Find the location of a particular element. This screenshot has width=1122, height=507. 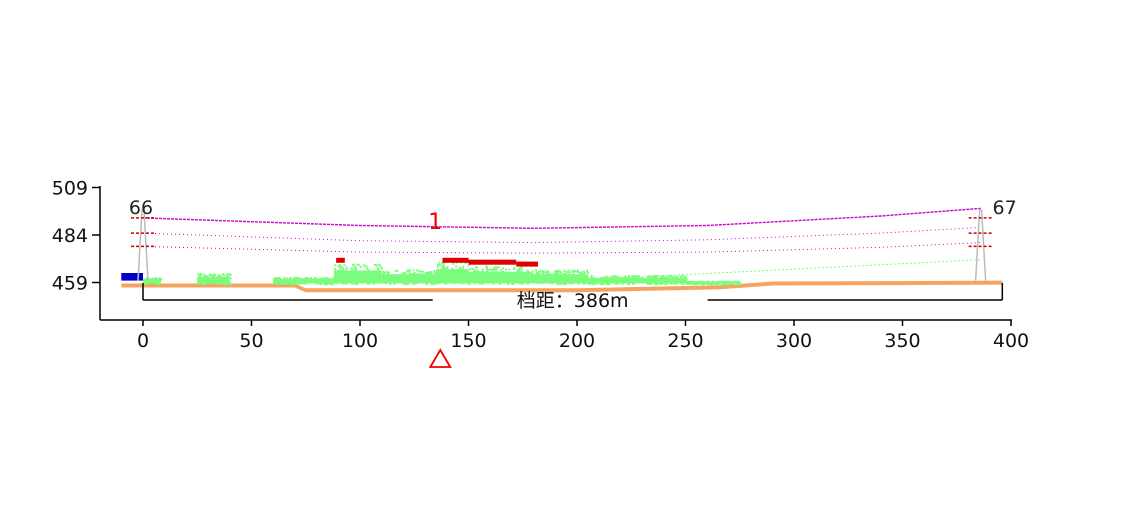

building-layer is located at coordinates (437, 262).